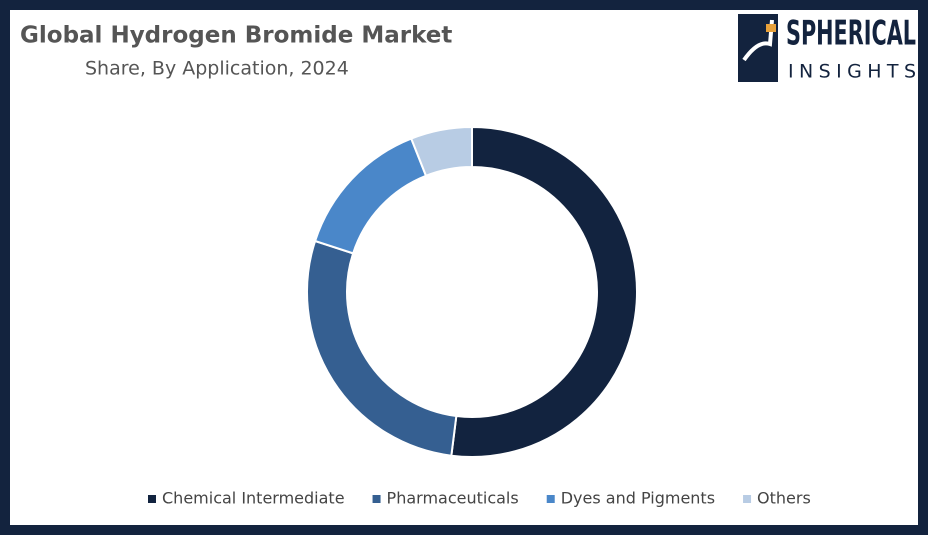 The image size is (928, 535). I want to click on legend-label: Others, so click(784, 498).